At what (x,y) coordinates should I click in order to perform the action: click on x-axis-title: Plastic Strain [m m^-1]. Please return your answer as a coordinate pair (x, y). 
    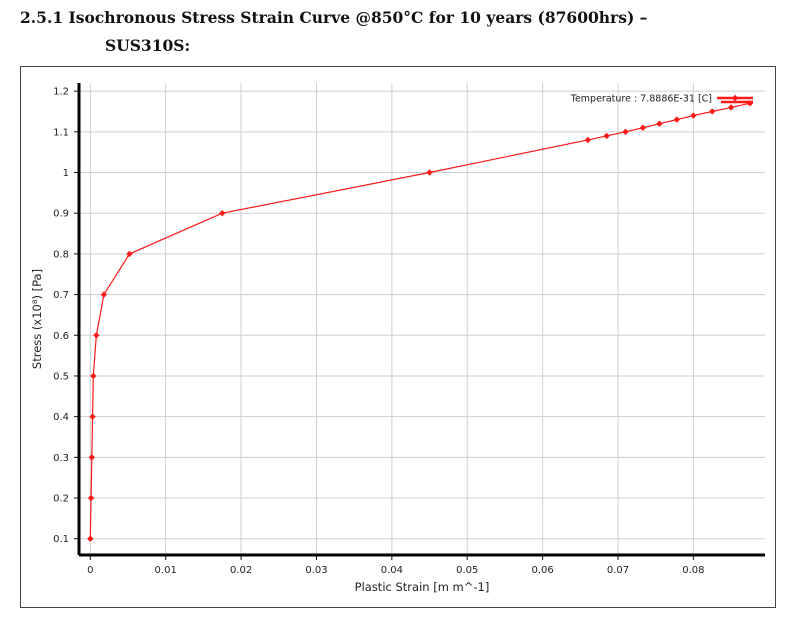
    Looking at the image, I should click on (422, 587).